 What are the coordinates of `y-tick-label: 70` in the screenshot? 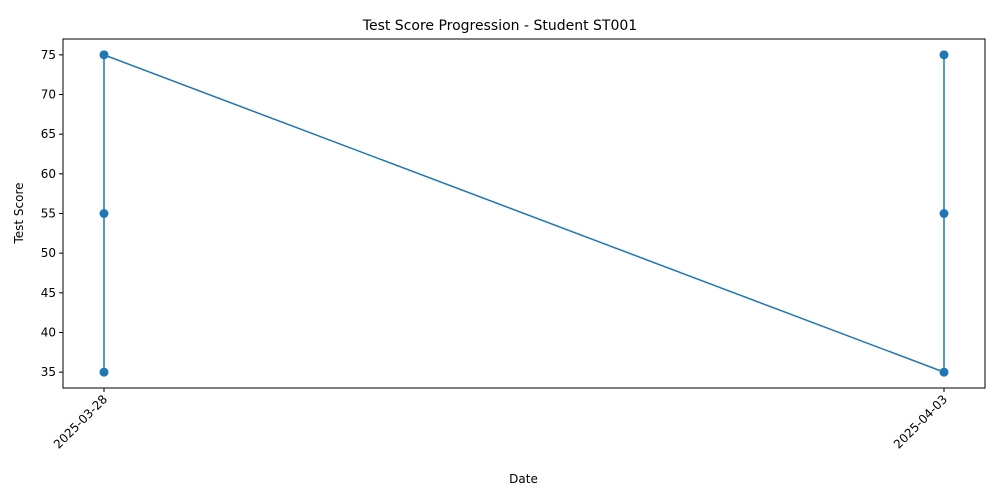 It's located at (48, 95).